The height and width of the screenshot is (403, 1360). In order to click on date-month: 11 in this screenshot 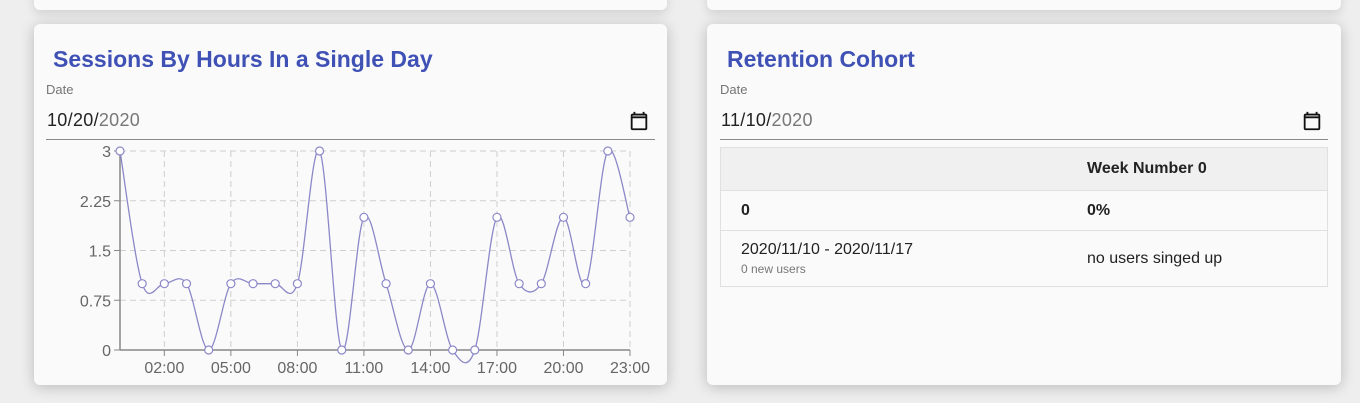, I will do `click(731, 120)`.